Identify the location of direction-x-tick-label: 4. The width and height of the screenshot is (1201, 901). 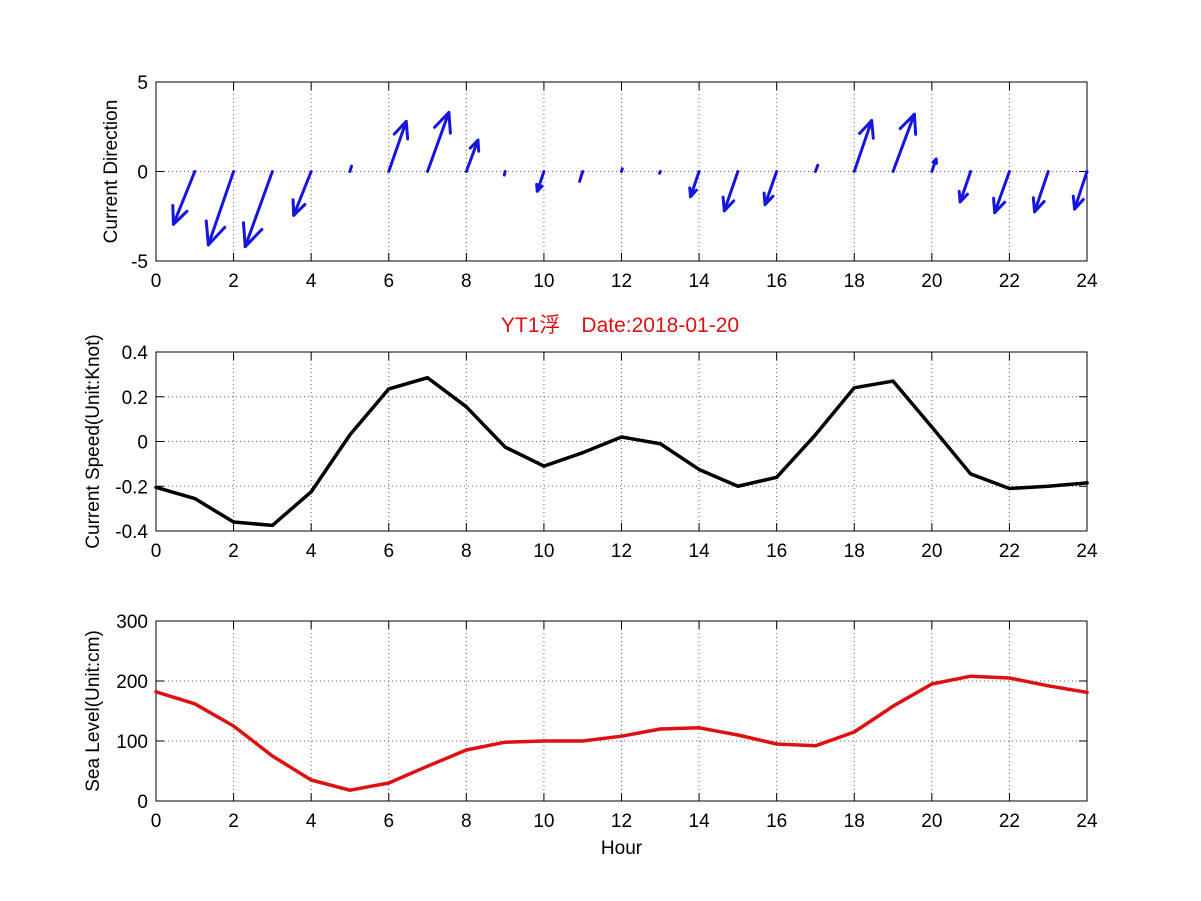
(311, 281).